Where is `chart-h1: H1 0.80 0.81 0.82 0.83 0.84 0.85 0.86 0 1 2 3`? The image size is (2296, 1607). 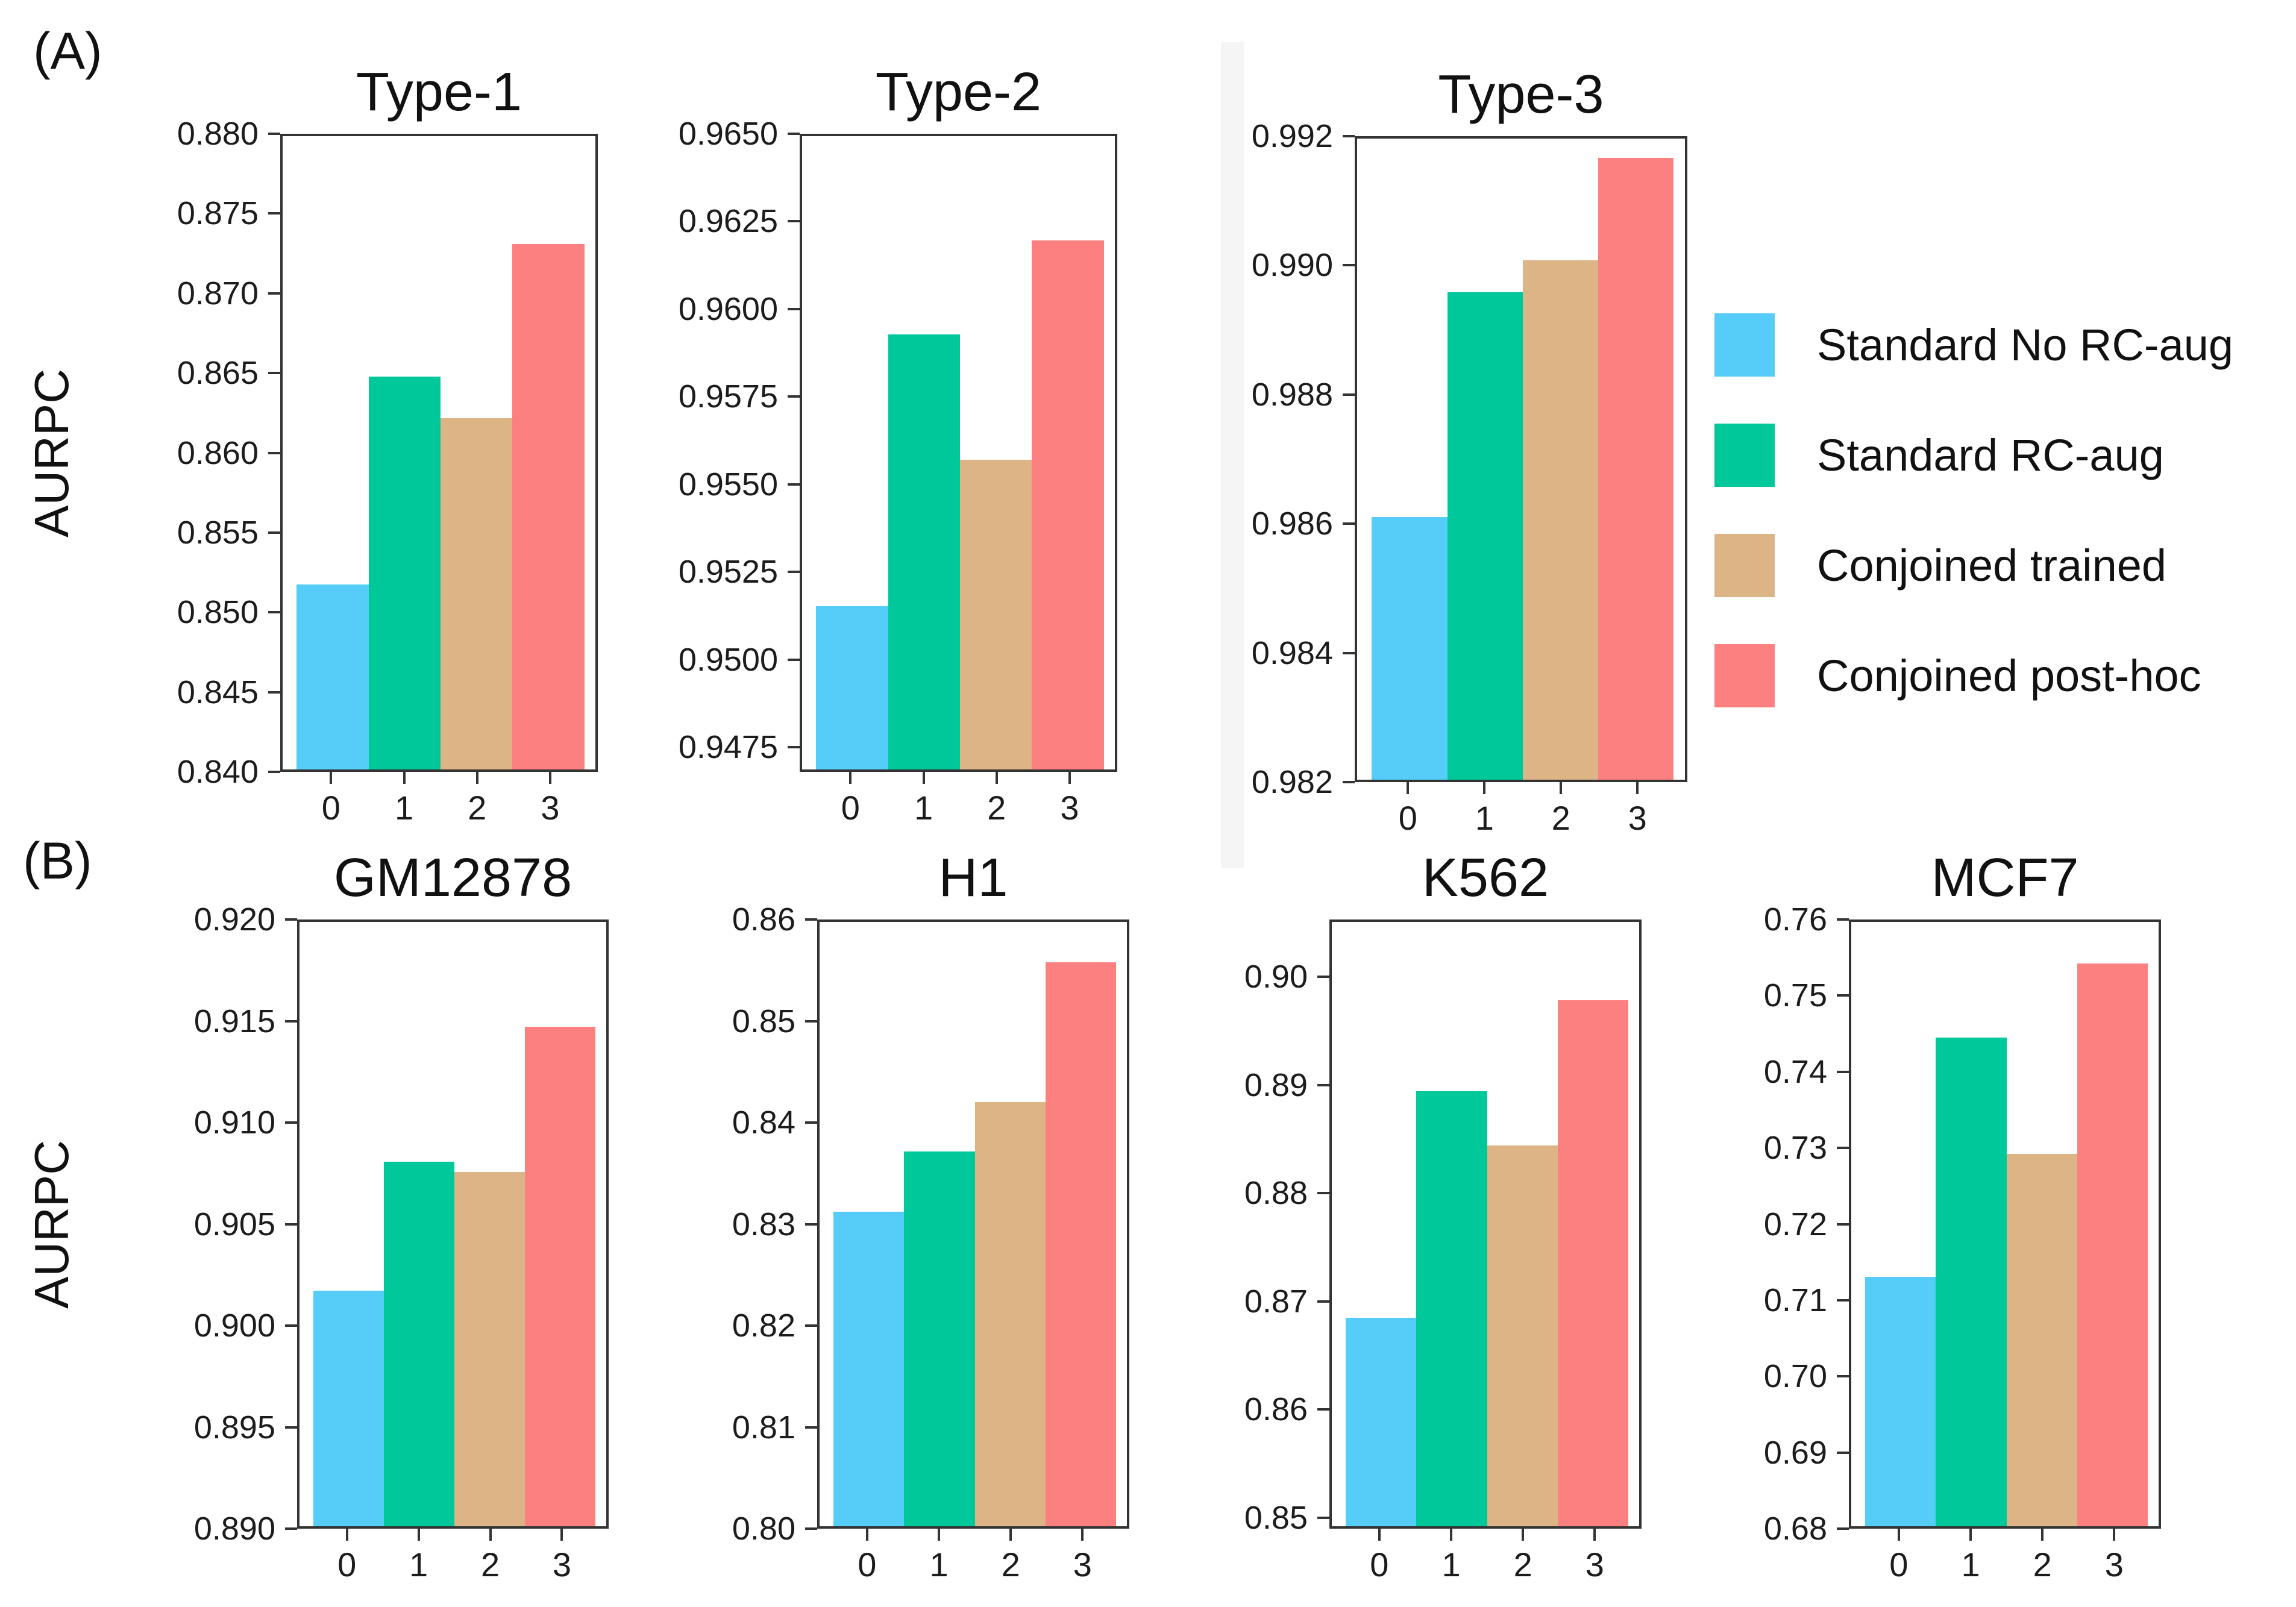 chart-h1: H1 0.80 0.81 0.82 0.83 0.84 0.85 0.86 0 1 2 3 is located at coordinates (931, 1216).